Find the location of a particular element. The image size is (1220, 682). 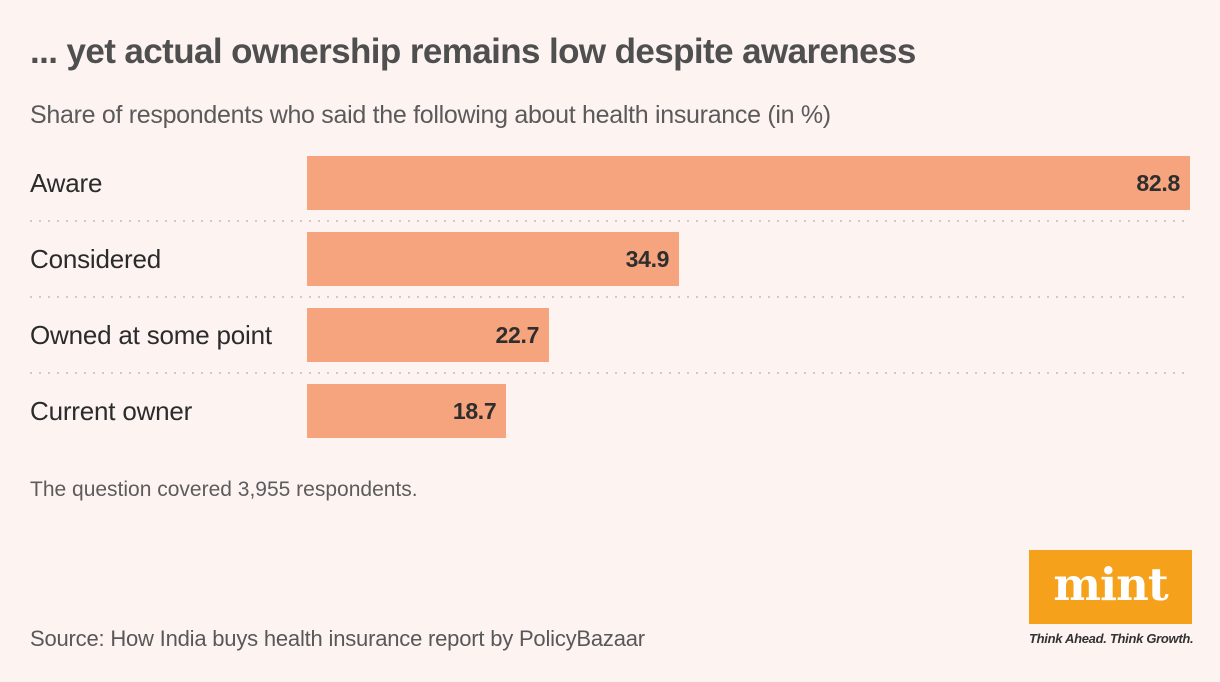

bar: 22.7 is located at coordinates (428, 335).